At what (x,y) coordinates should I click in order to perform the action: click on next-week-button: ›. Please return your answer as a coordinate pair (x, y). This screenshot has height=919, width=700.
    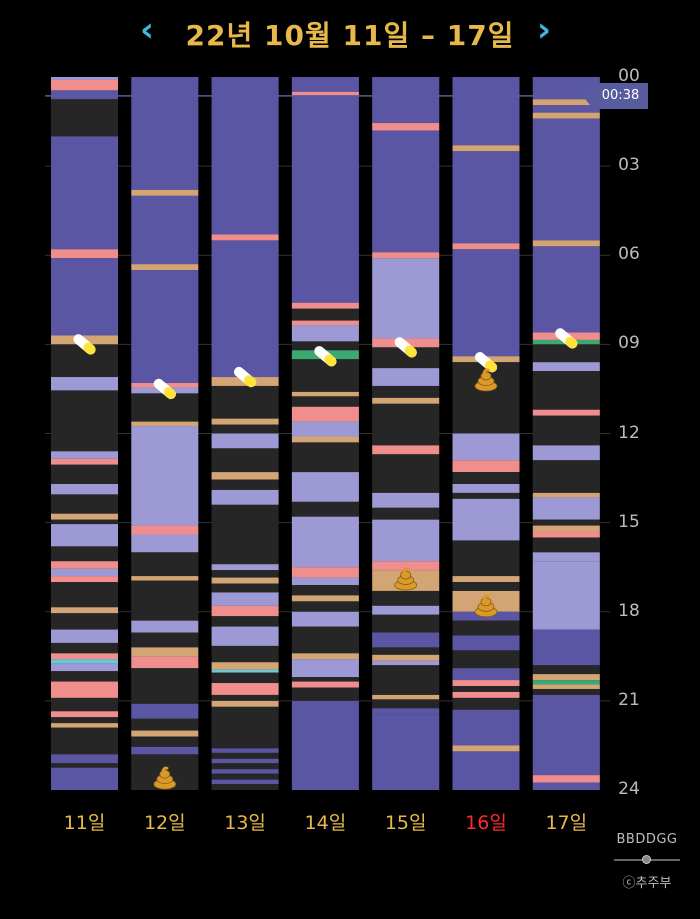
    Looking at the image, I should click on (544, 30).